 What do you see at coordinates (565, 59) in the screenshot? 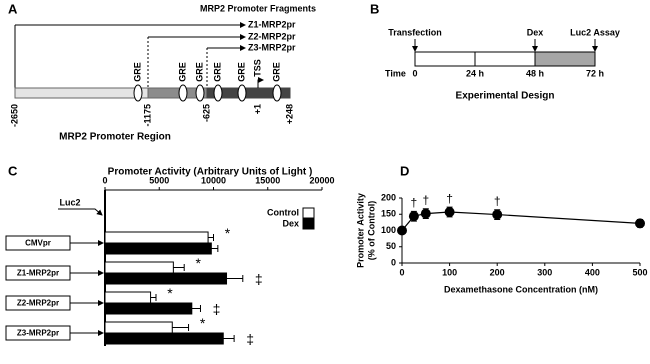
I see `timeline-box` at bounding box center [565, 59].